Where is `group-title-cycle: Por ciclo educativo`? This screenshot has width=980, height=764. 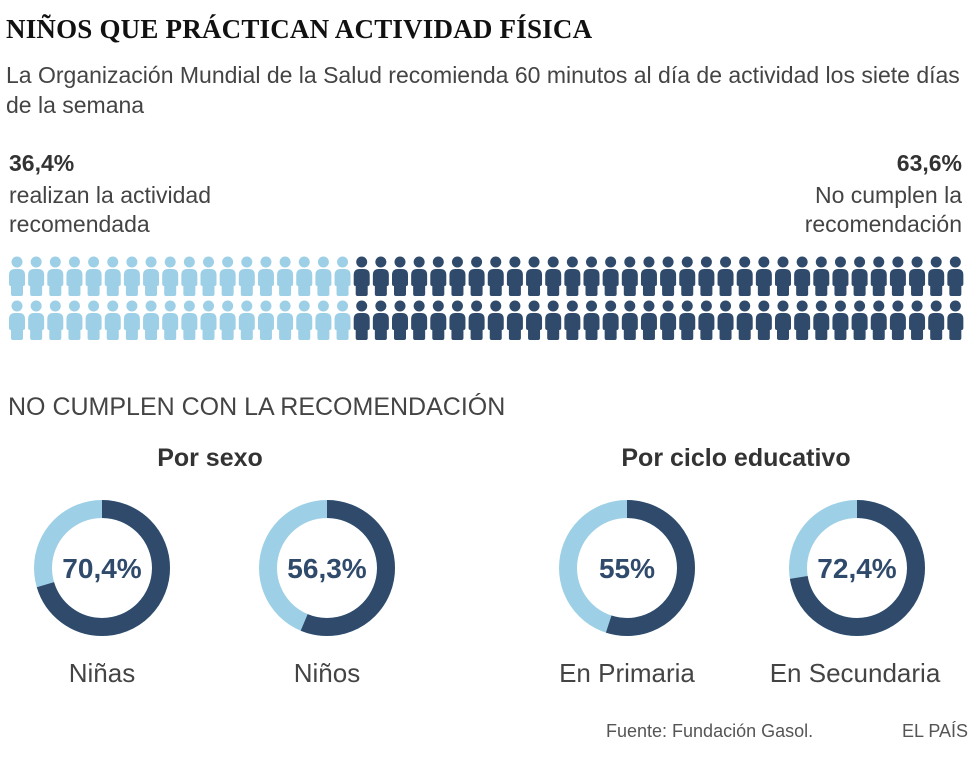
group-title-cycle: Por ciclo educativo is located at coordinates (736, 458).